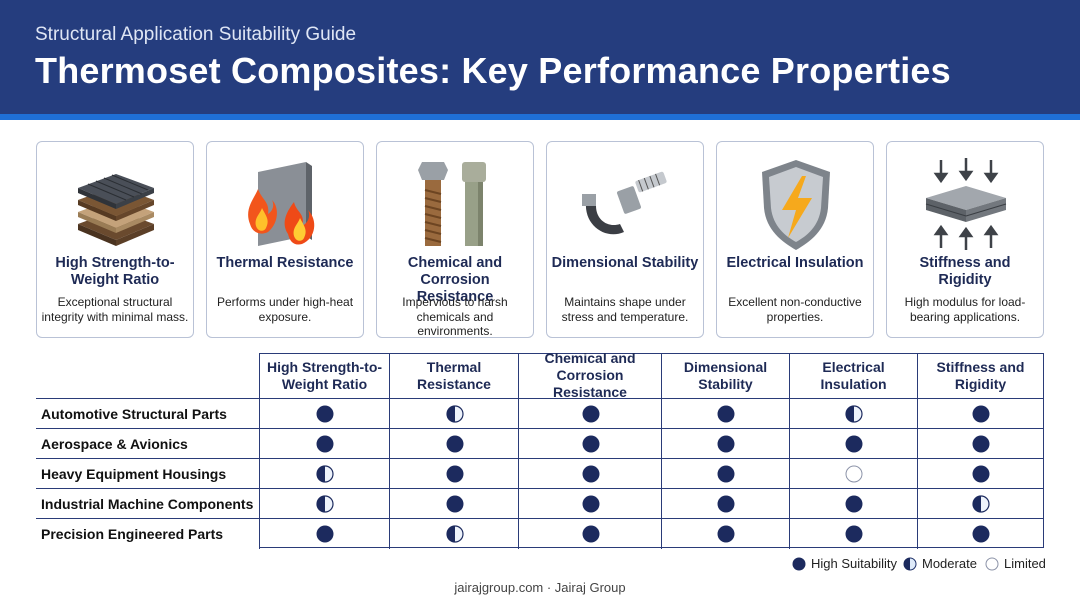 Image resolution: width=1080 pixels, height=603 pixels. I want to click on legend-label: Moderate, so click(949, 563).